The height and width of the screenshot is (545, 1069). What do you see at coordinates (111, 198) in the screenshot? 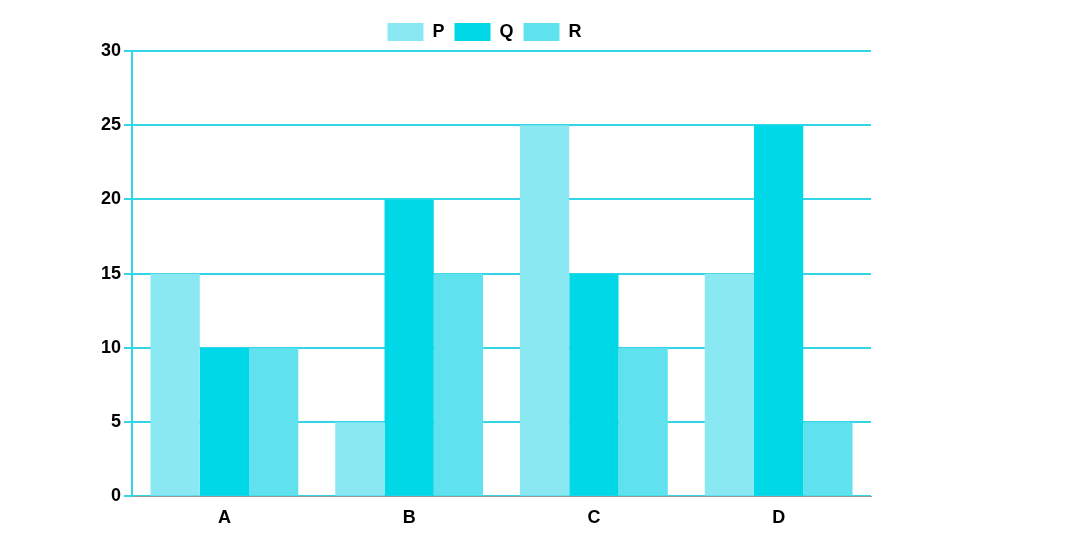
I see `y-tick-label: 20` at bounding box center [111, 198].